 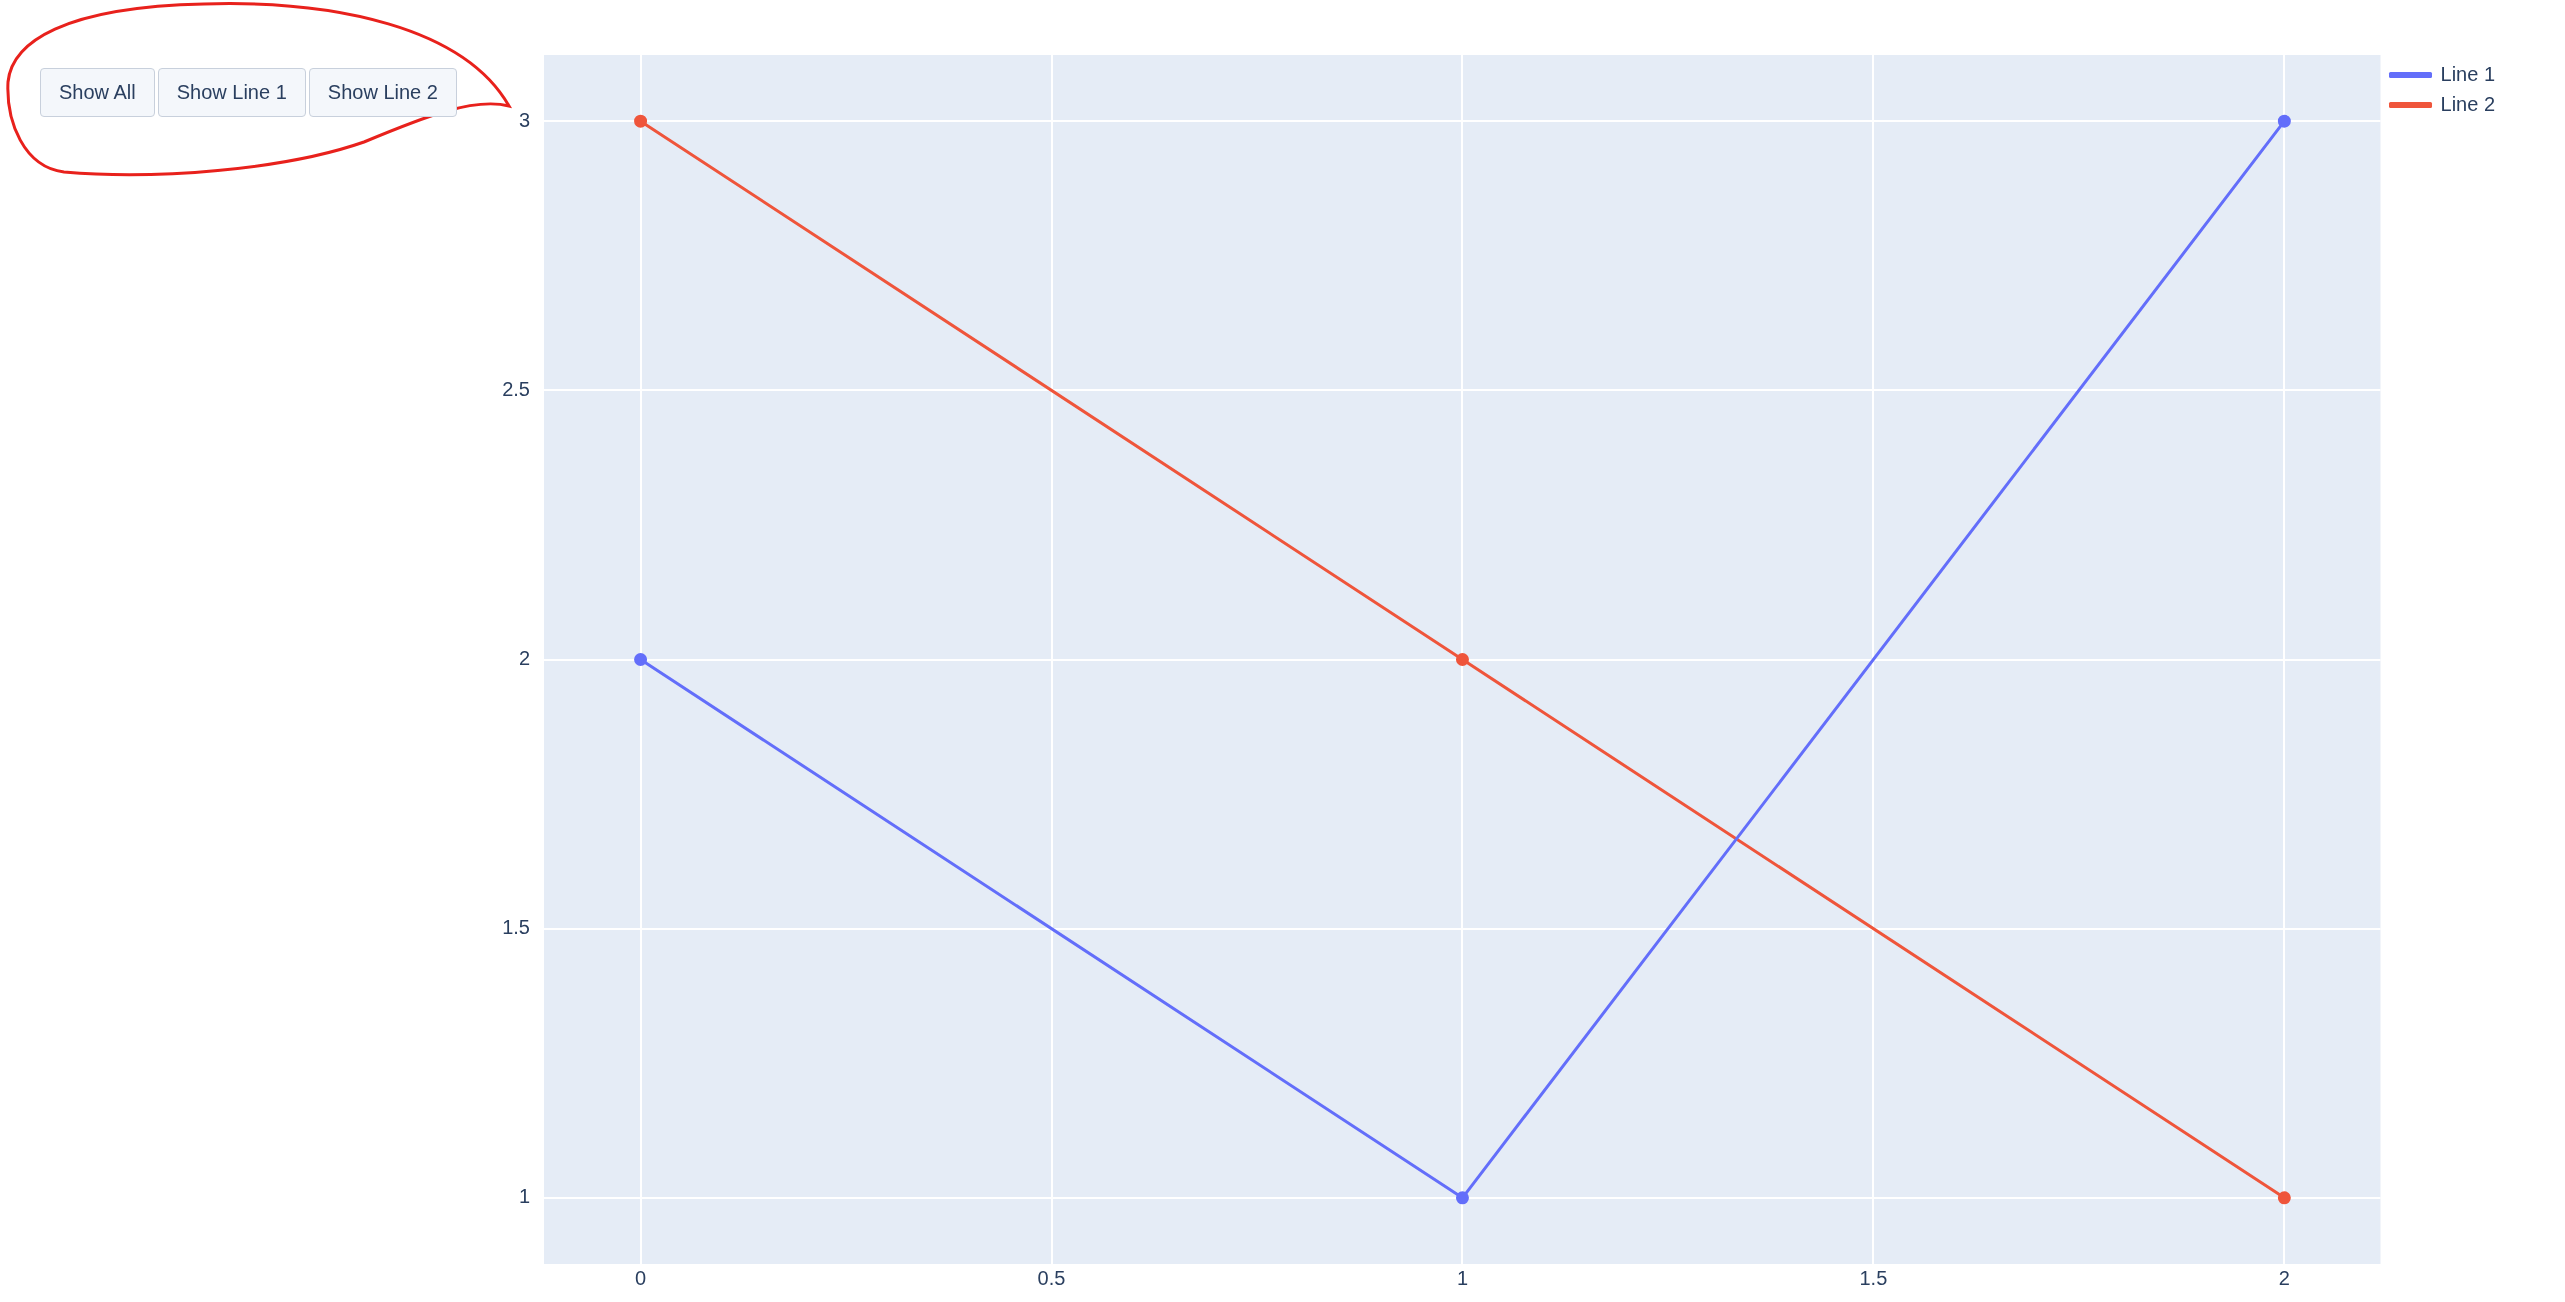 I want to click on text: Show All, so click(x=97, y=92).